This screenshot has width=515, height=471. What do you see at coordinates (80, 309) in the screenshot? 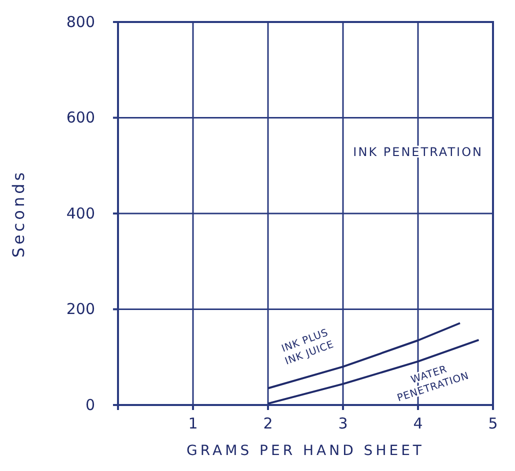
I see `y-tick-label: 200` at bounding box center [80, 309].